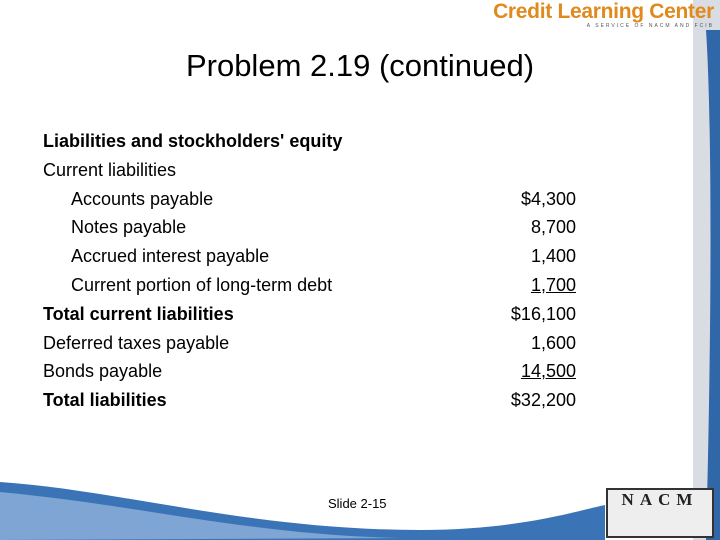  I want to click on row-amount: 1,400, so click(553, 256).